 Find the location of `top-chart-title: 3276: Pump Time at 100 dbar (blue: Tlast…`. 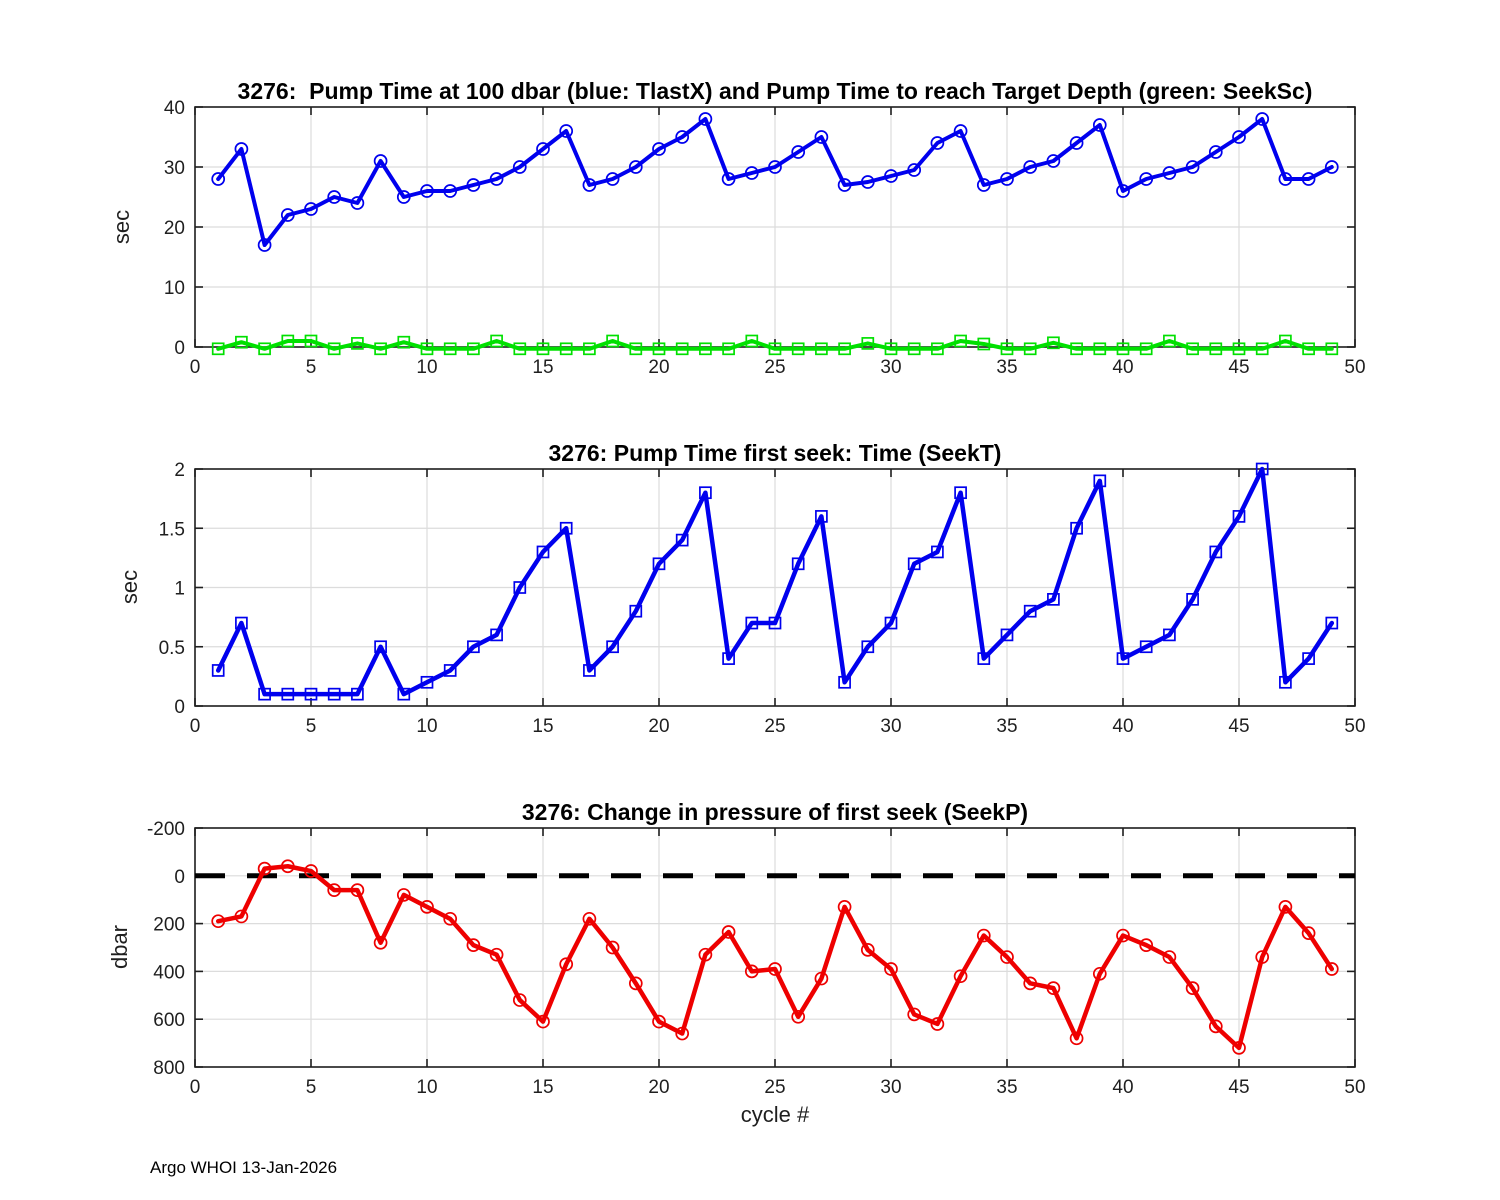

top-chart-title: 3276: Pump Time at 100 dbar (blue: Tlast… is located at coordinates (775, 91).